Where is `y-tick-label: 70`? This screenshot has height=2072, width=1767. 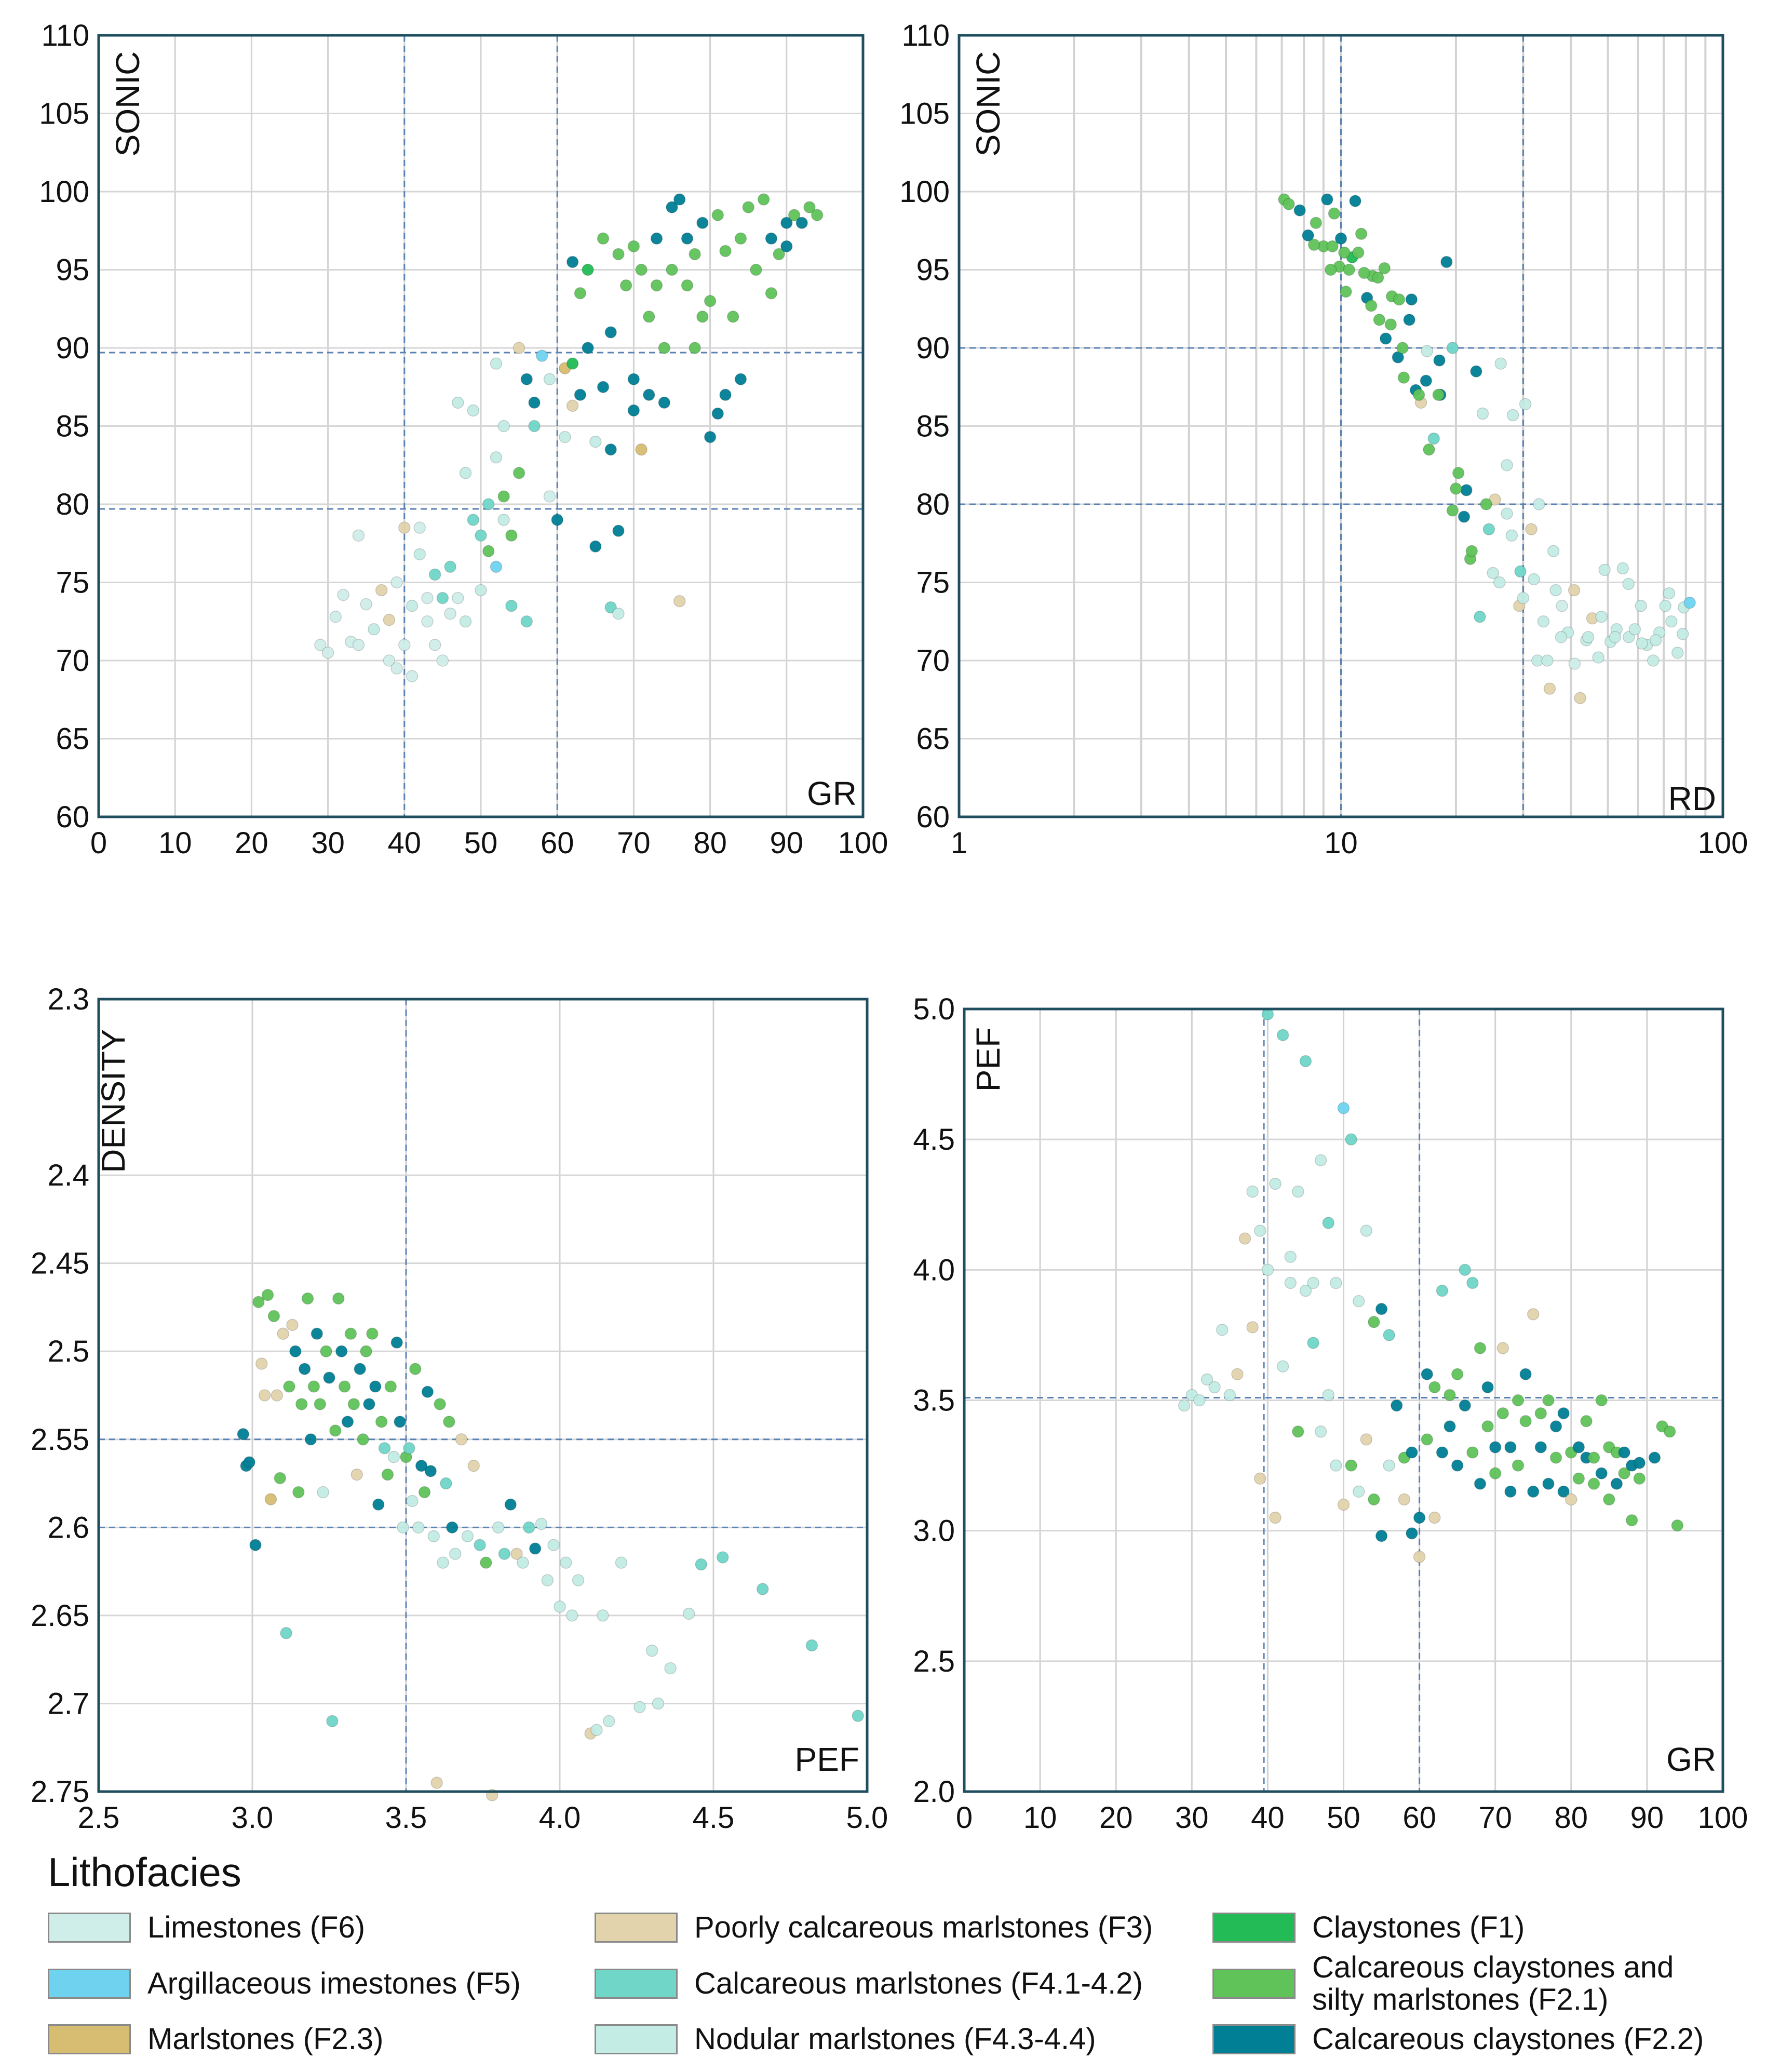
y-tick-label: 70 is located at coordinates (933, 661).